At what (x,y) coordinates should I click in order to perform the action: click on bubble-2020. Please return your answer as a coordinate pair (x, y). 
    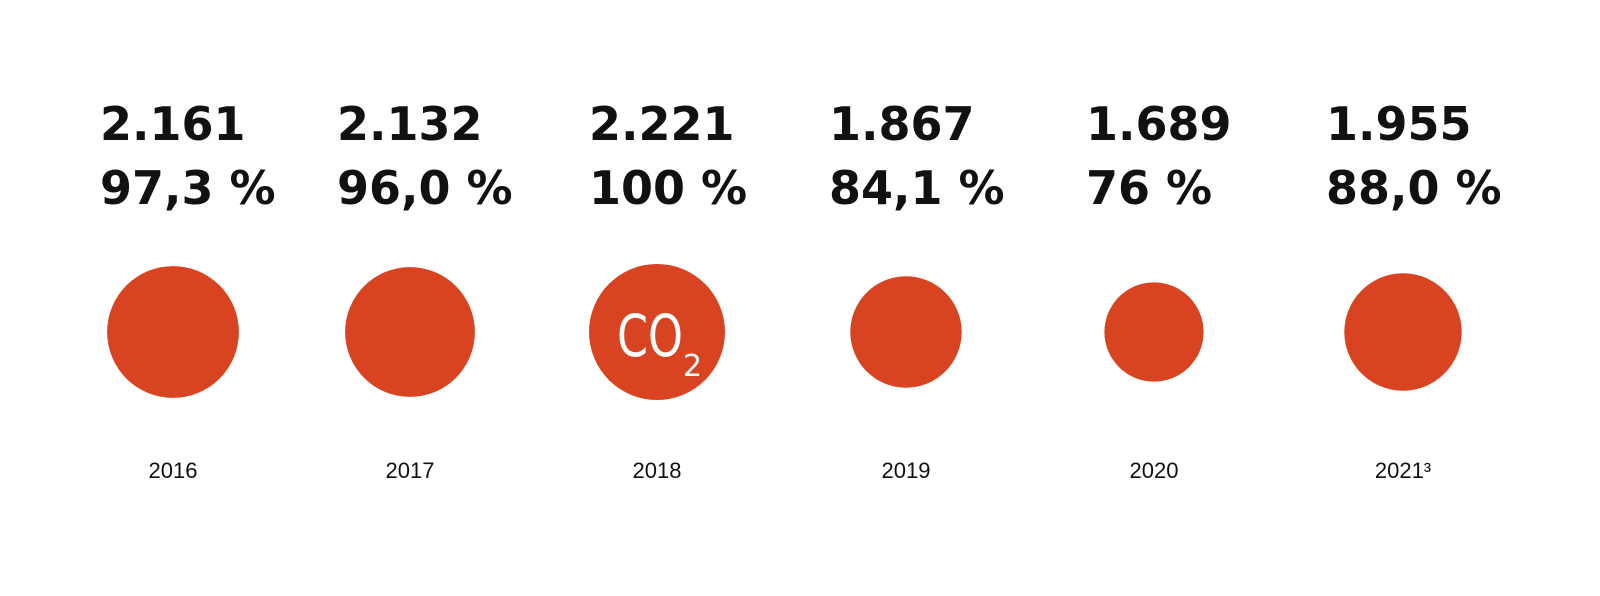
    Looking at the image, I should click on (1154, 332).